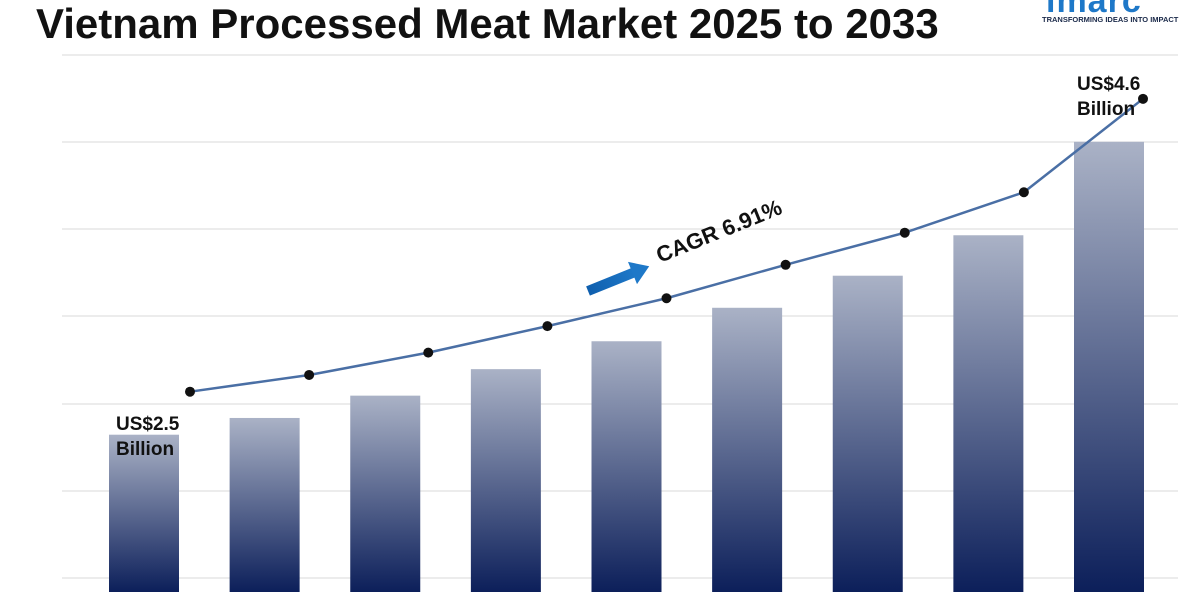 The width and height of the screenshot is (1200, 600). What do you see at coordinates (428, 352) in the screenshot?
I see `trend-point-2027` at bounding box center [428, 352].